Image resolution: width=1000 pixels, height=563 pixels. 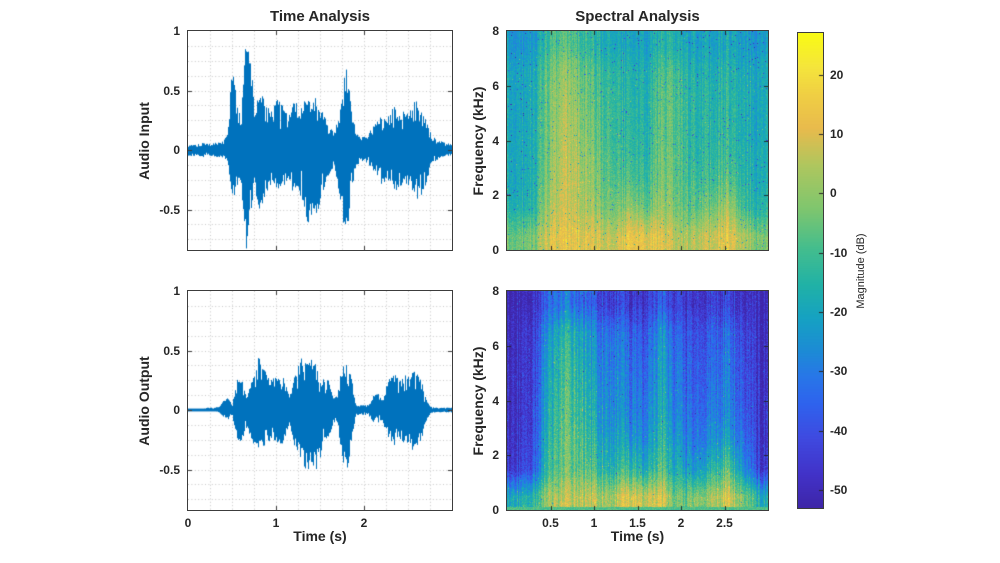 I want to click on x-tick-label: 0, so click(x=188, y=523).